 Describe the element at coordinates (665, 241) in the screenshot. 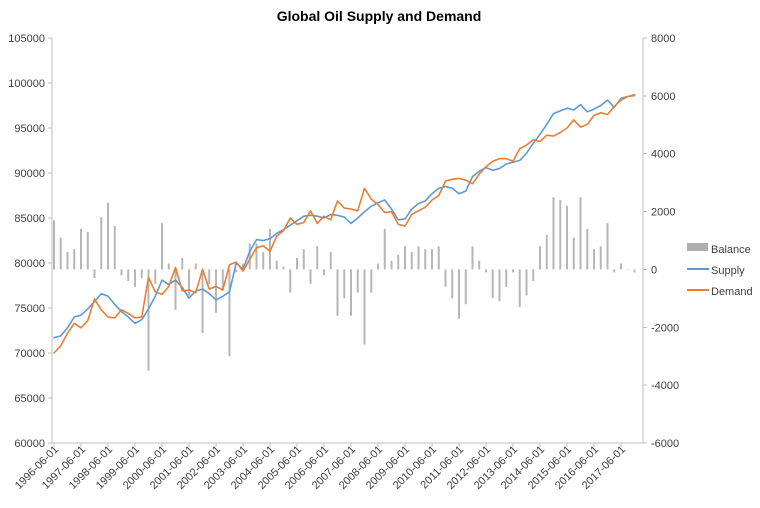

I see `right-axis-labels: 8000 6000 4000 2000 0 -2000 -4000 -6000` at that location.